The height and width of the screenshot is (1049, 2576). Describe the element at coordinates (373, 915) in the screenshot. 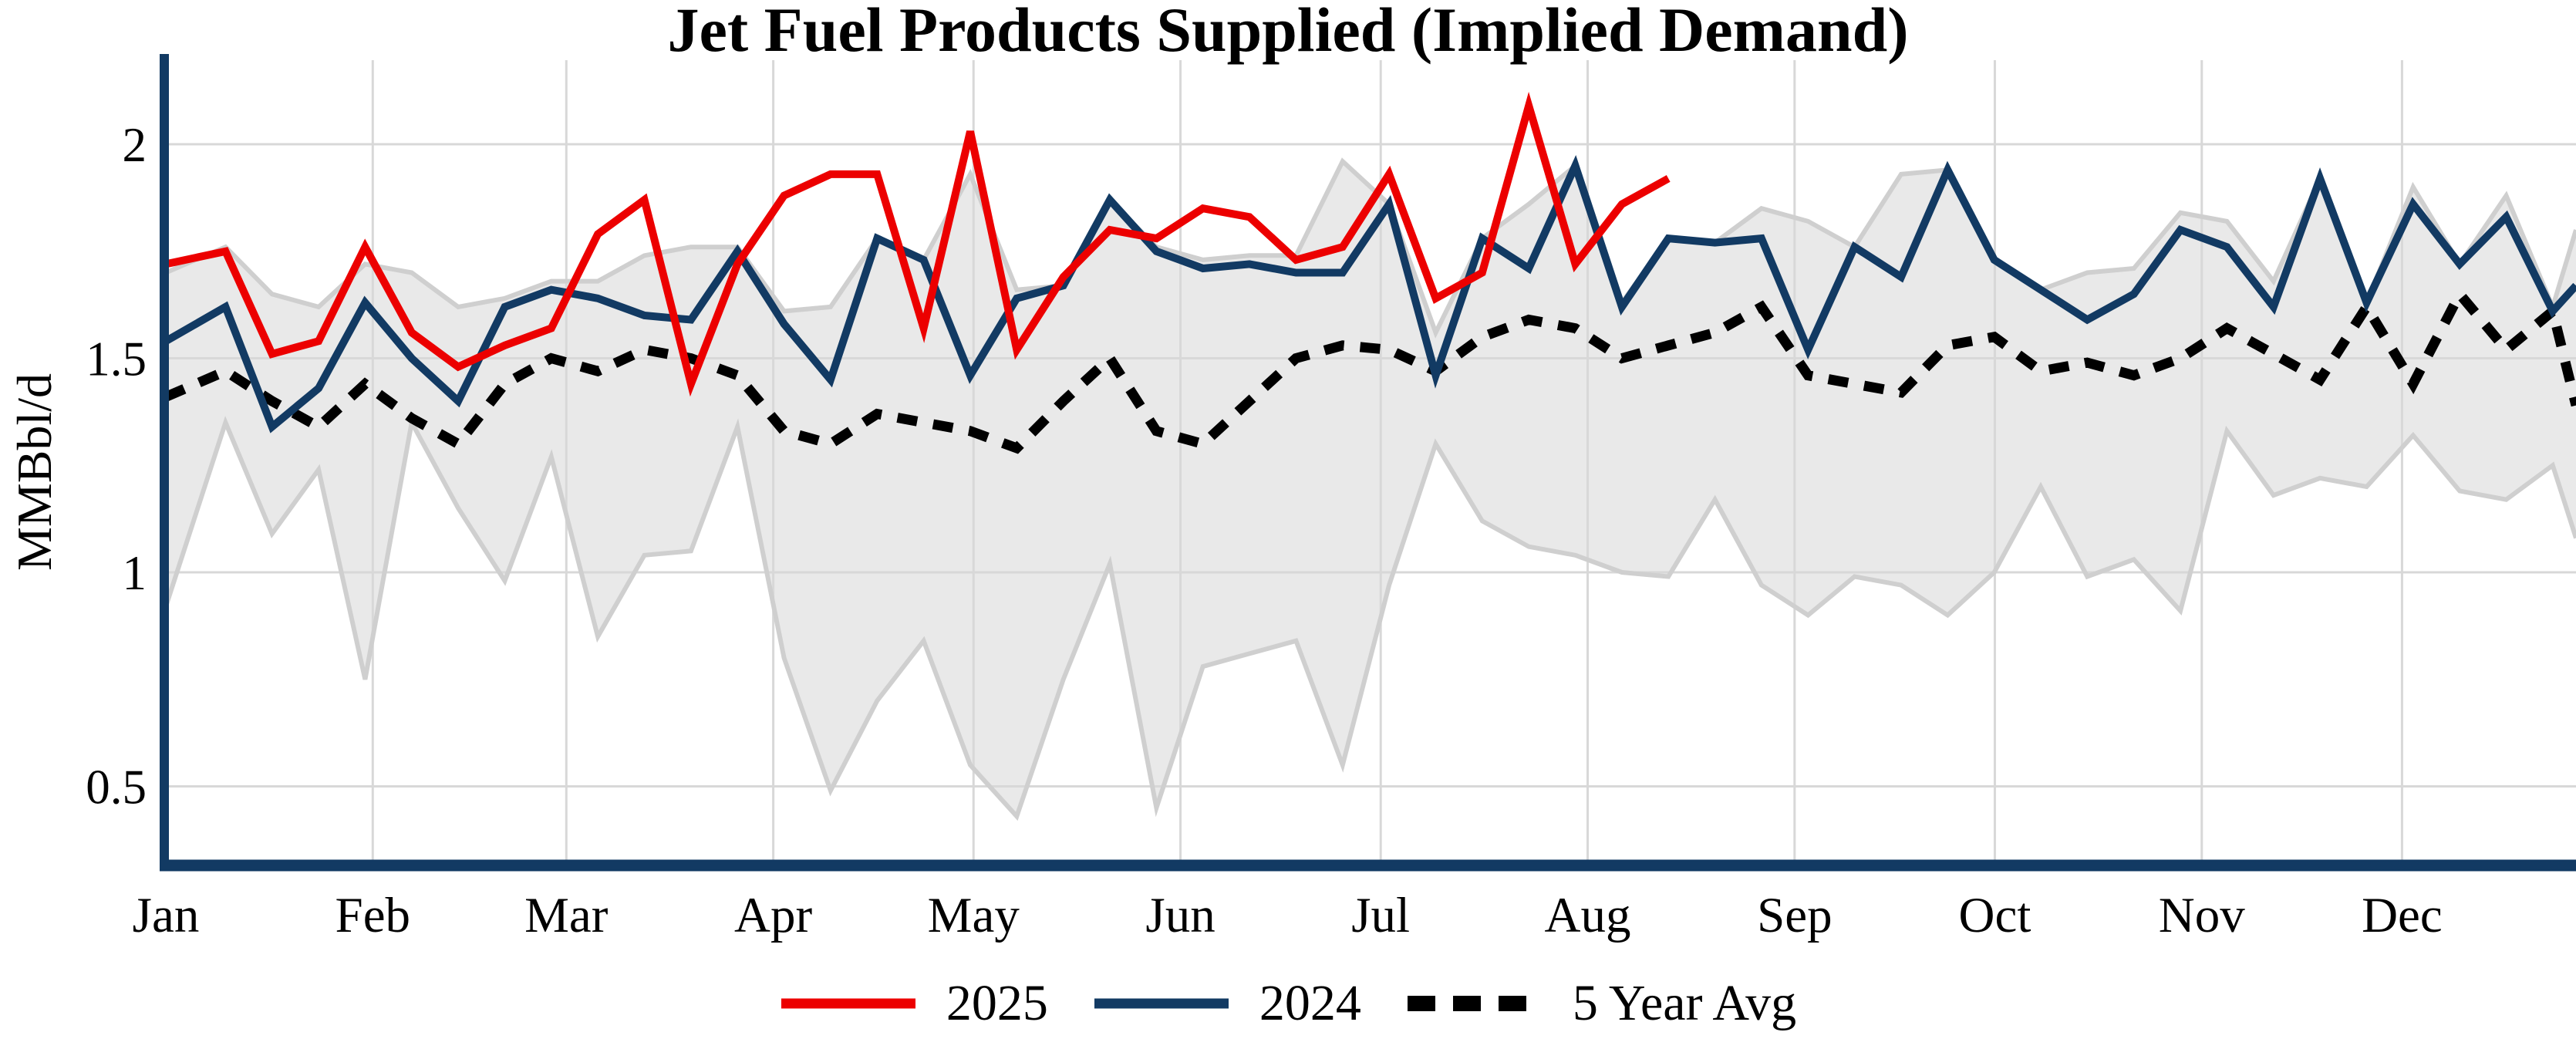

I see `x-tick-label-Feb: Feb` at that location.